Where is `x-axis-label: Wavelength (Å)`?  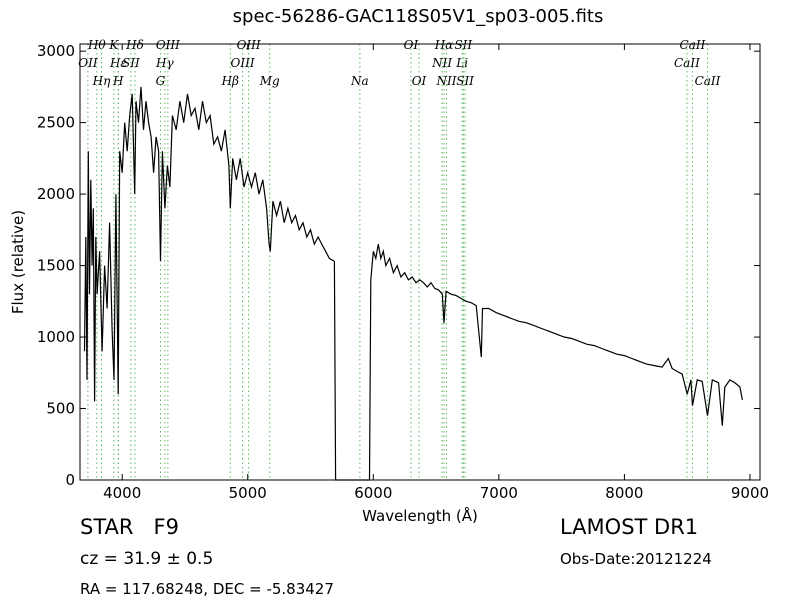 x-axis-label: Wavelength (Å) is located at coordinates (420, 515).